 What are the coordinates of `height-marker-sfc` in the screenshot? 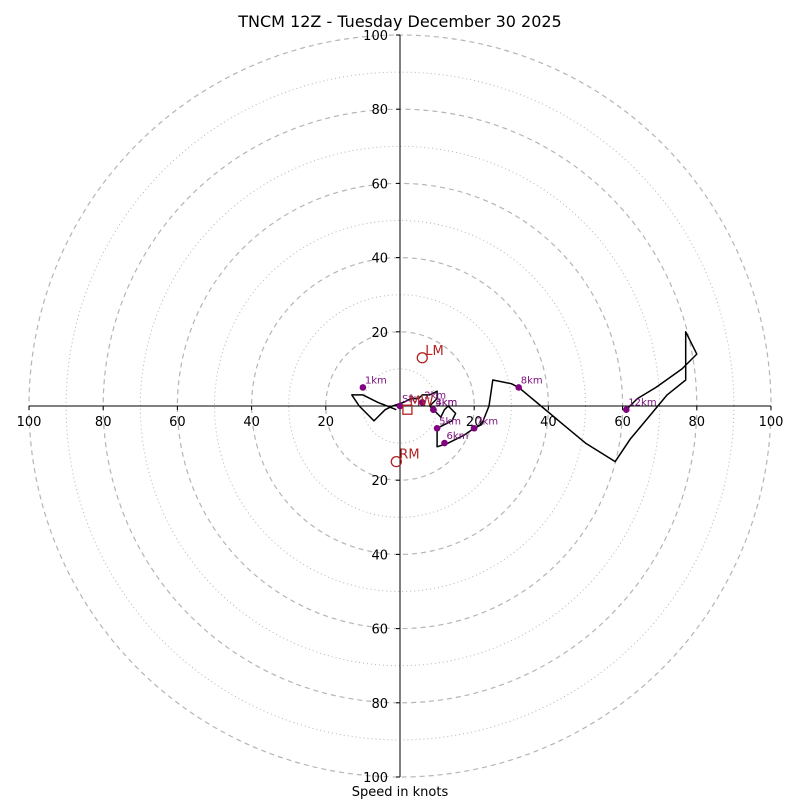 It's located at (400, 406).